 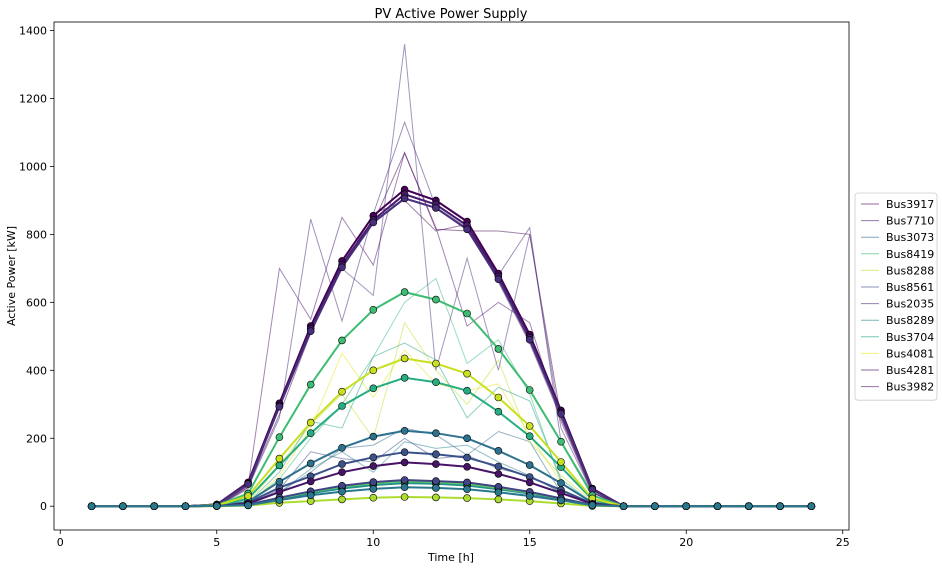 I want to click on legend-entry: Bus3073, so click(x=910, y=237).